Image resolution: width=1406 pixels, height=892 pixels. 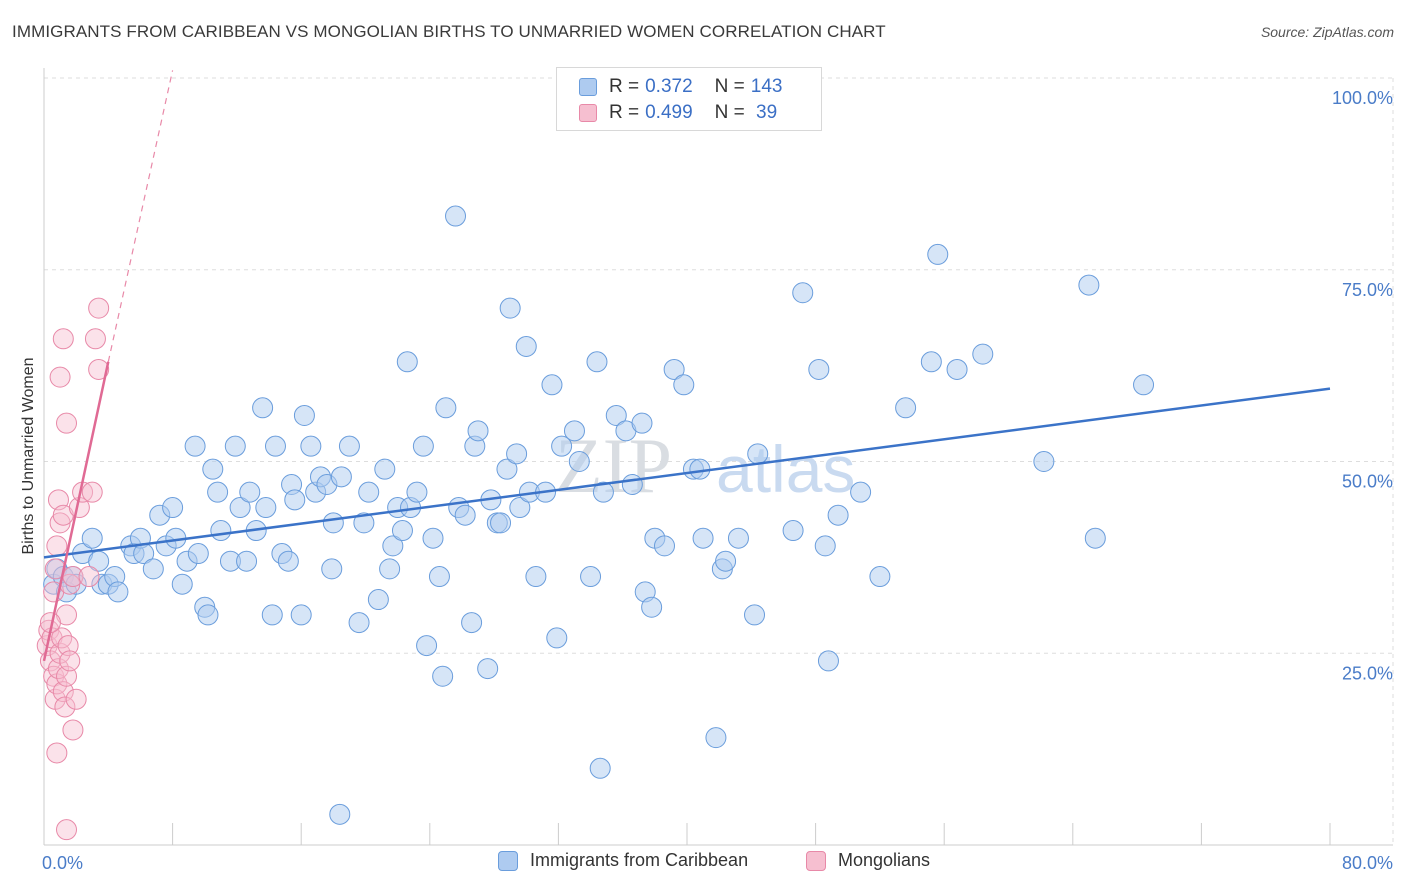 What do you see at coordinates (1367, 482) in the screenshot?
I see `y-tick-label: 50.0%` at bounding box center [1367, 482].